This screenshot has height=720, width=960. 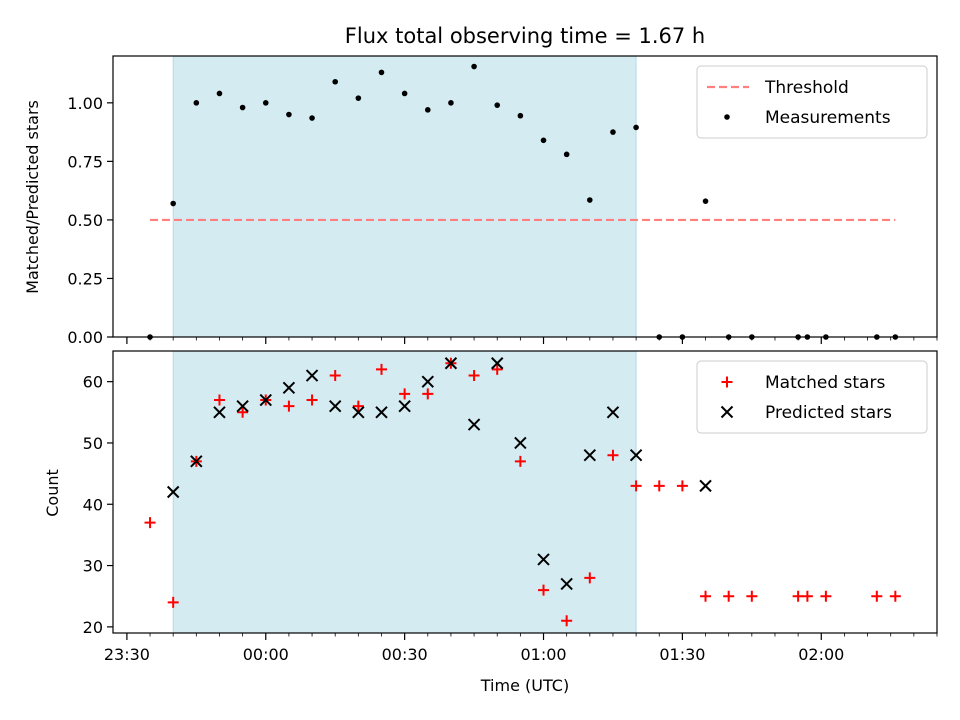 What do you see at coordinates (266, 654) in the screenshot?
I see `x-tick-label: 00:00` at bounding box center [266, 654].